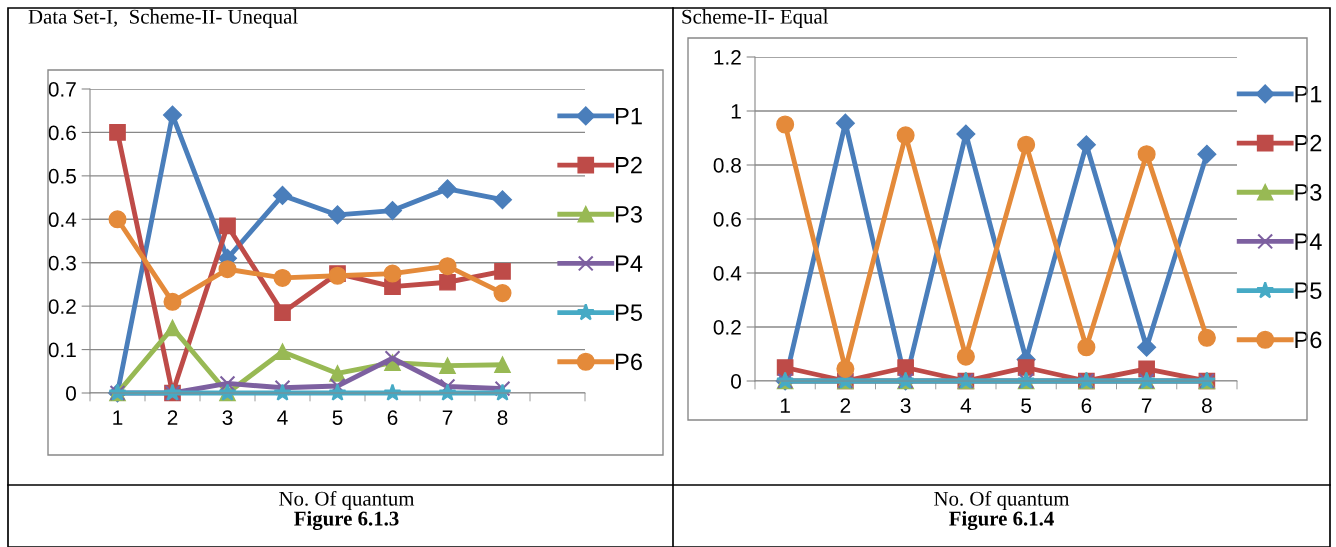  Describe the element at coordinates (755, 18) in the screenshot. I see `chart-title: Scheme-II- Equal` at that location.